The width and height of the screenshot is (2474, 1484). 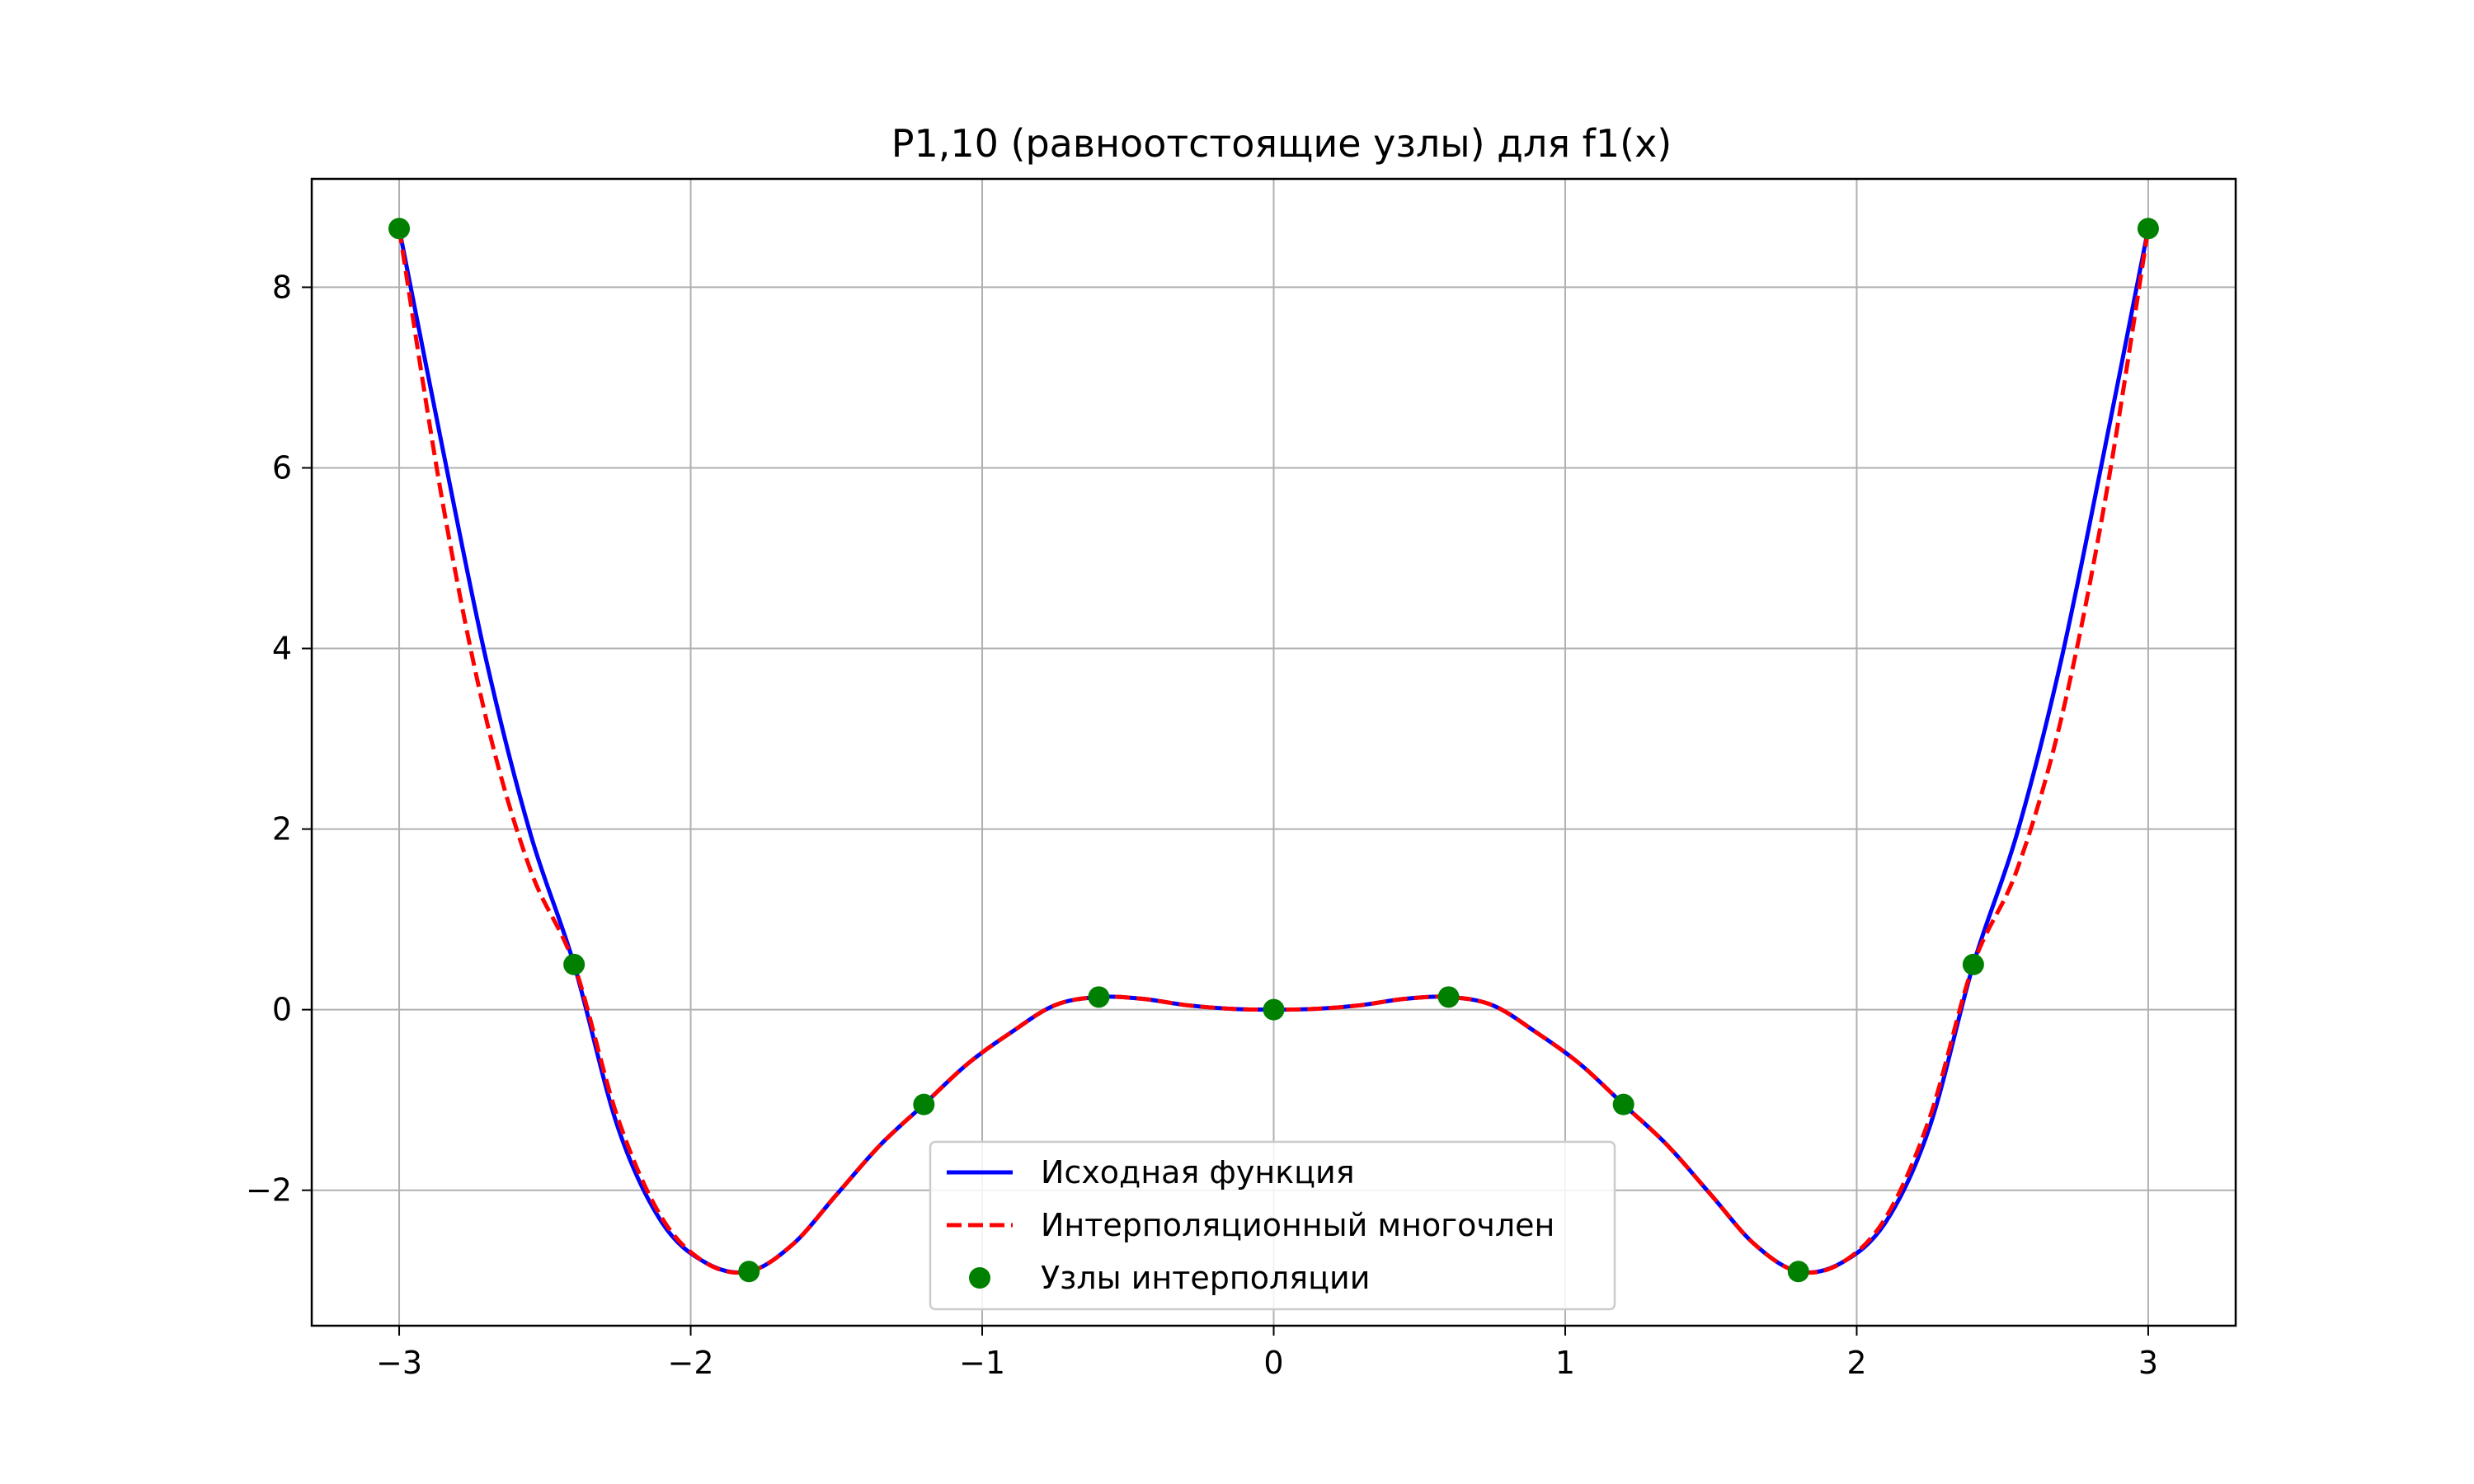 What do you see at coordinates (1273, 1363) in the screenshot?
I see `x-tick-label: 0` at bounding box center [1273, 1363].